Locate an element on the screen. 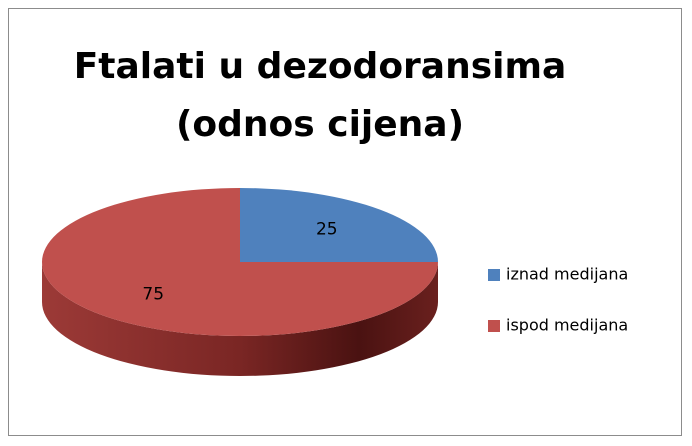 Image resolution: width=692 pixels, height=446 pixels. pie-slice is located at coordinates (339, 225).